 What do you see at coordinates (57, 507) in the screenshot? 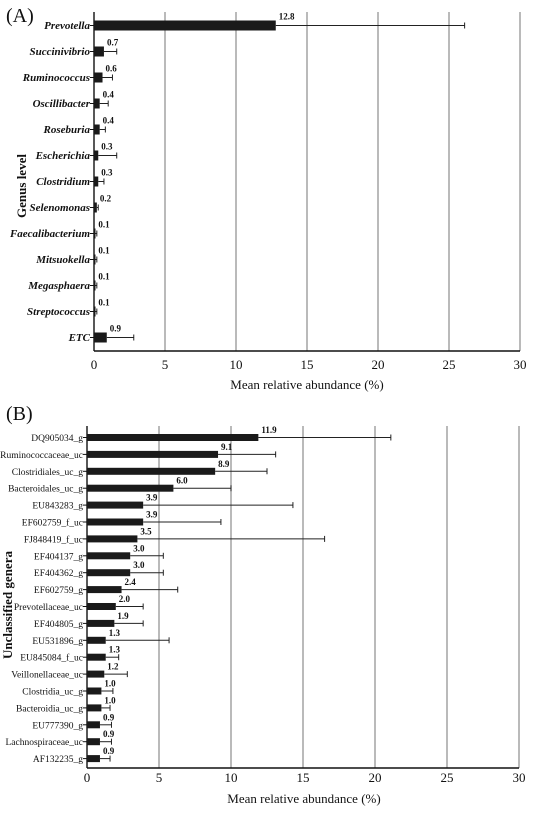
I see `category-label-b-4: EU843283_g` at bounding box center [57, 507].